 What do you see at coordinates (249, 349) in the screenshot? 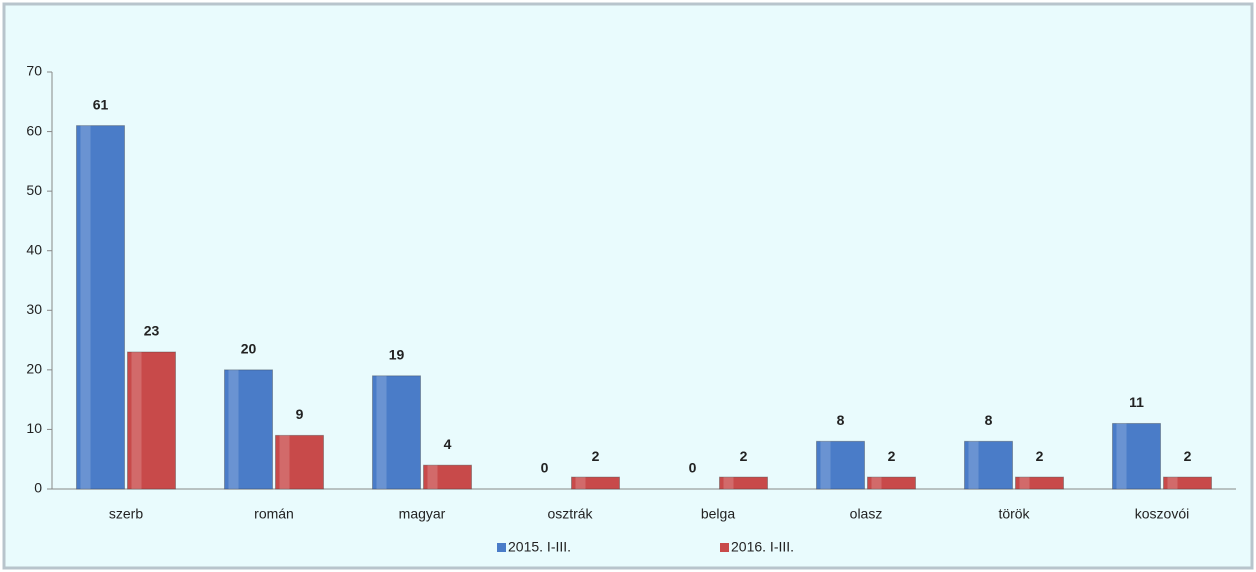
I see `value-label: 20` at bounding box center [249, 349].